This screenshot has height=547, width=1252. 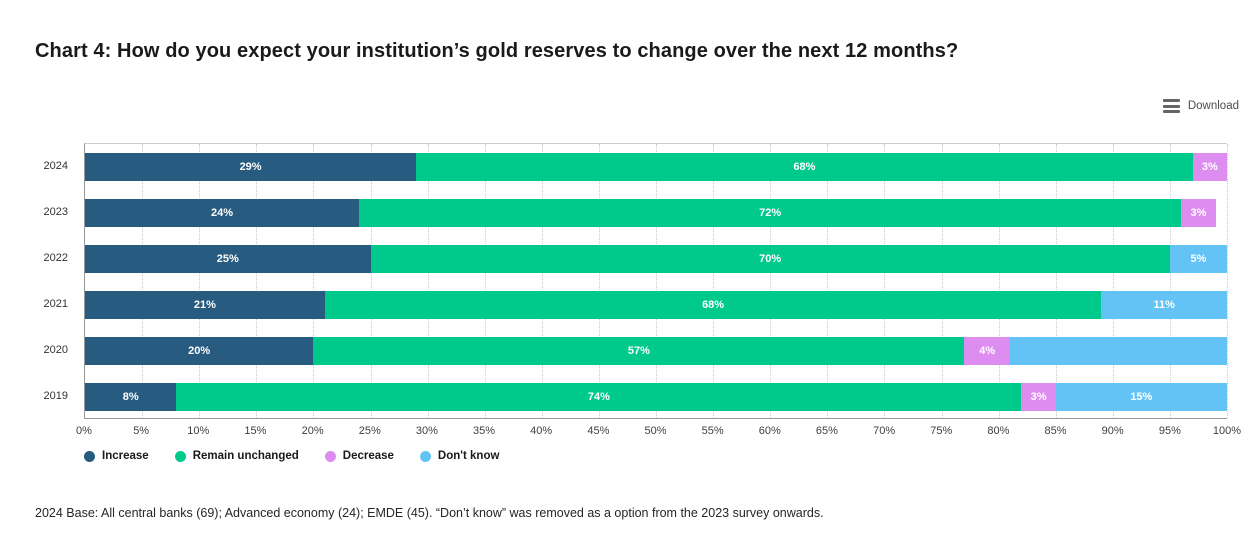 I want to click on y-axis-label: 2022, so click(x=55, y=258).